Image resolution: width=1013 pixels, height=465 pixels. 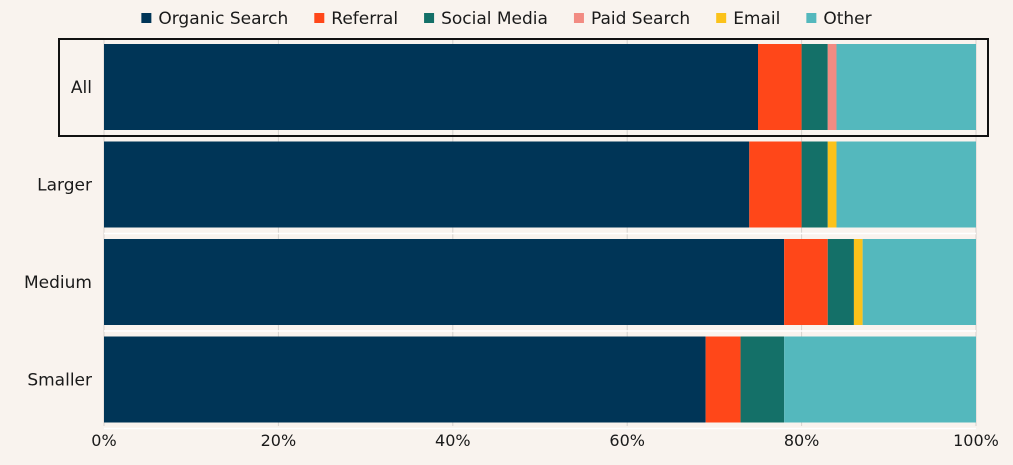 I want to click on bar-medium-other, so click(x=919, y=282).